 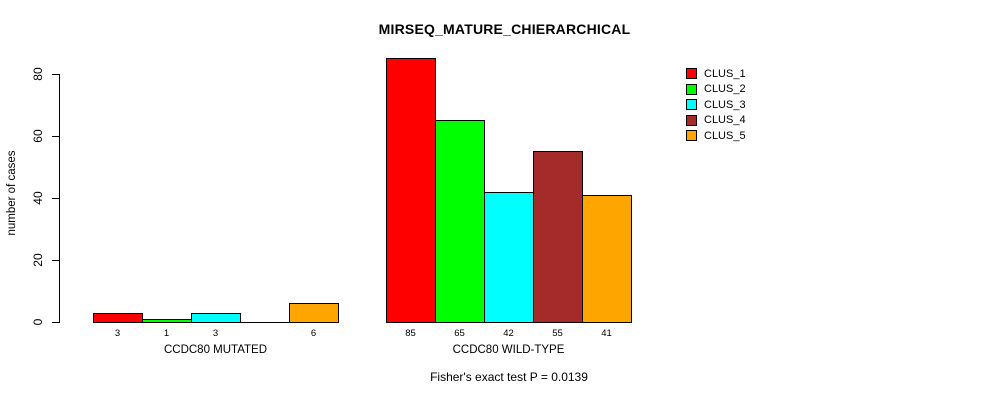 I want to click on legend-label: CLUS_3, so click(x=725, y=104).